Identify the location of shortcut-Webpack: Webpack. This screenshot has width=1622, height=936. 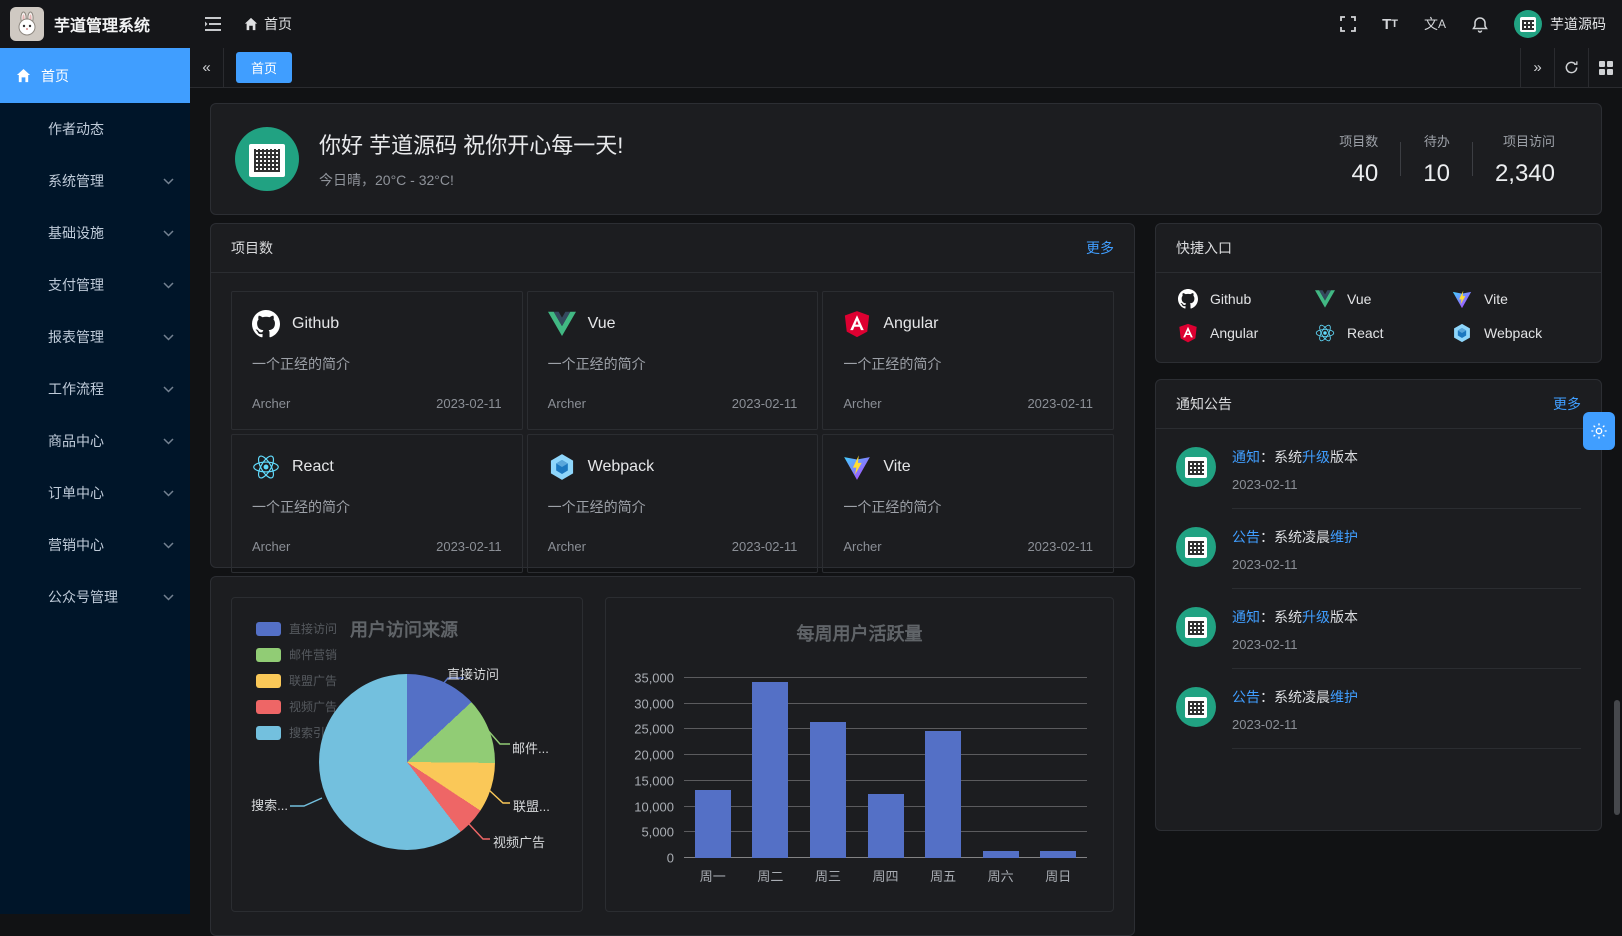
(1515, 333).